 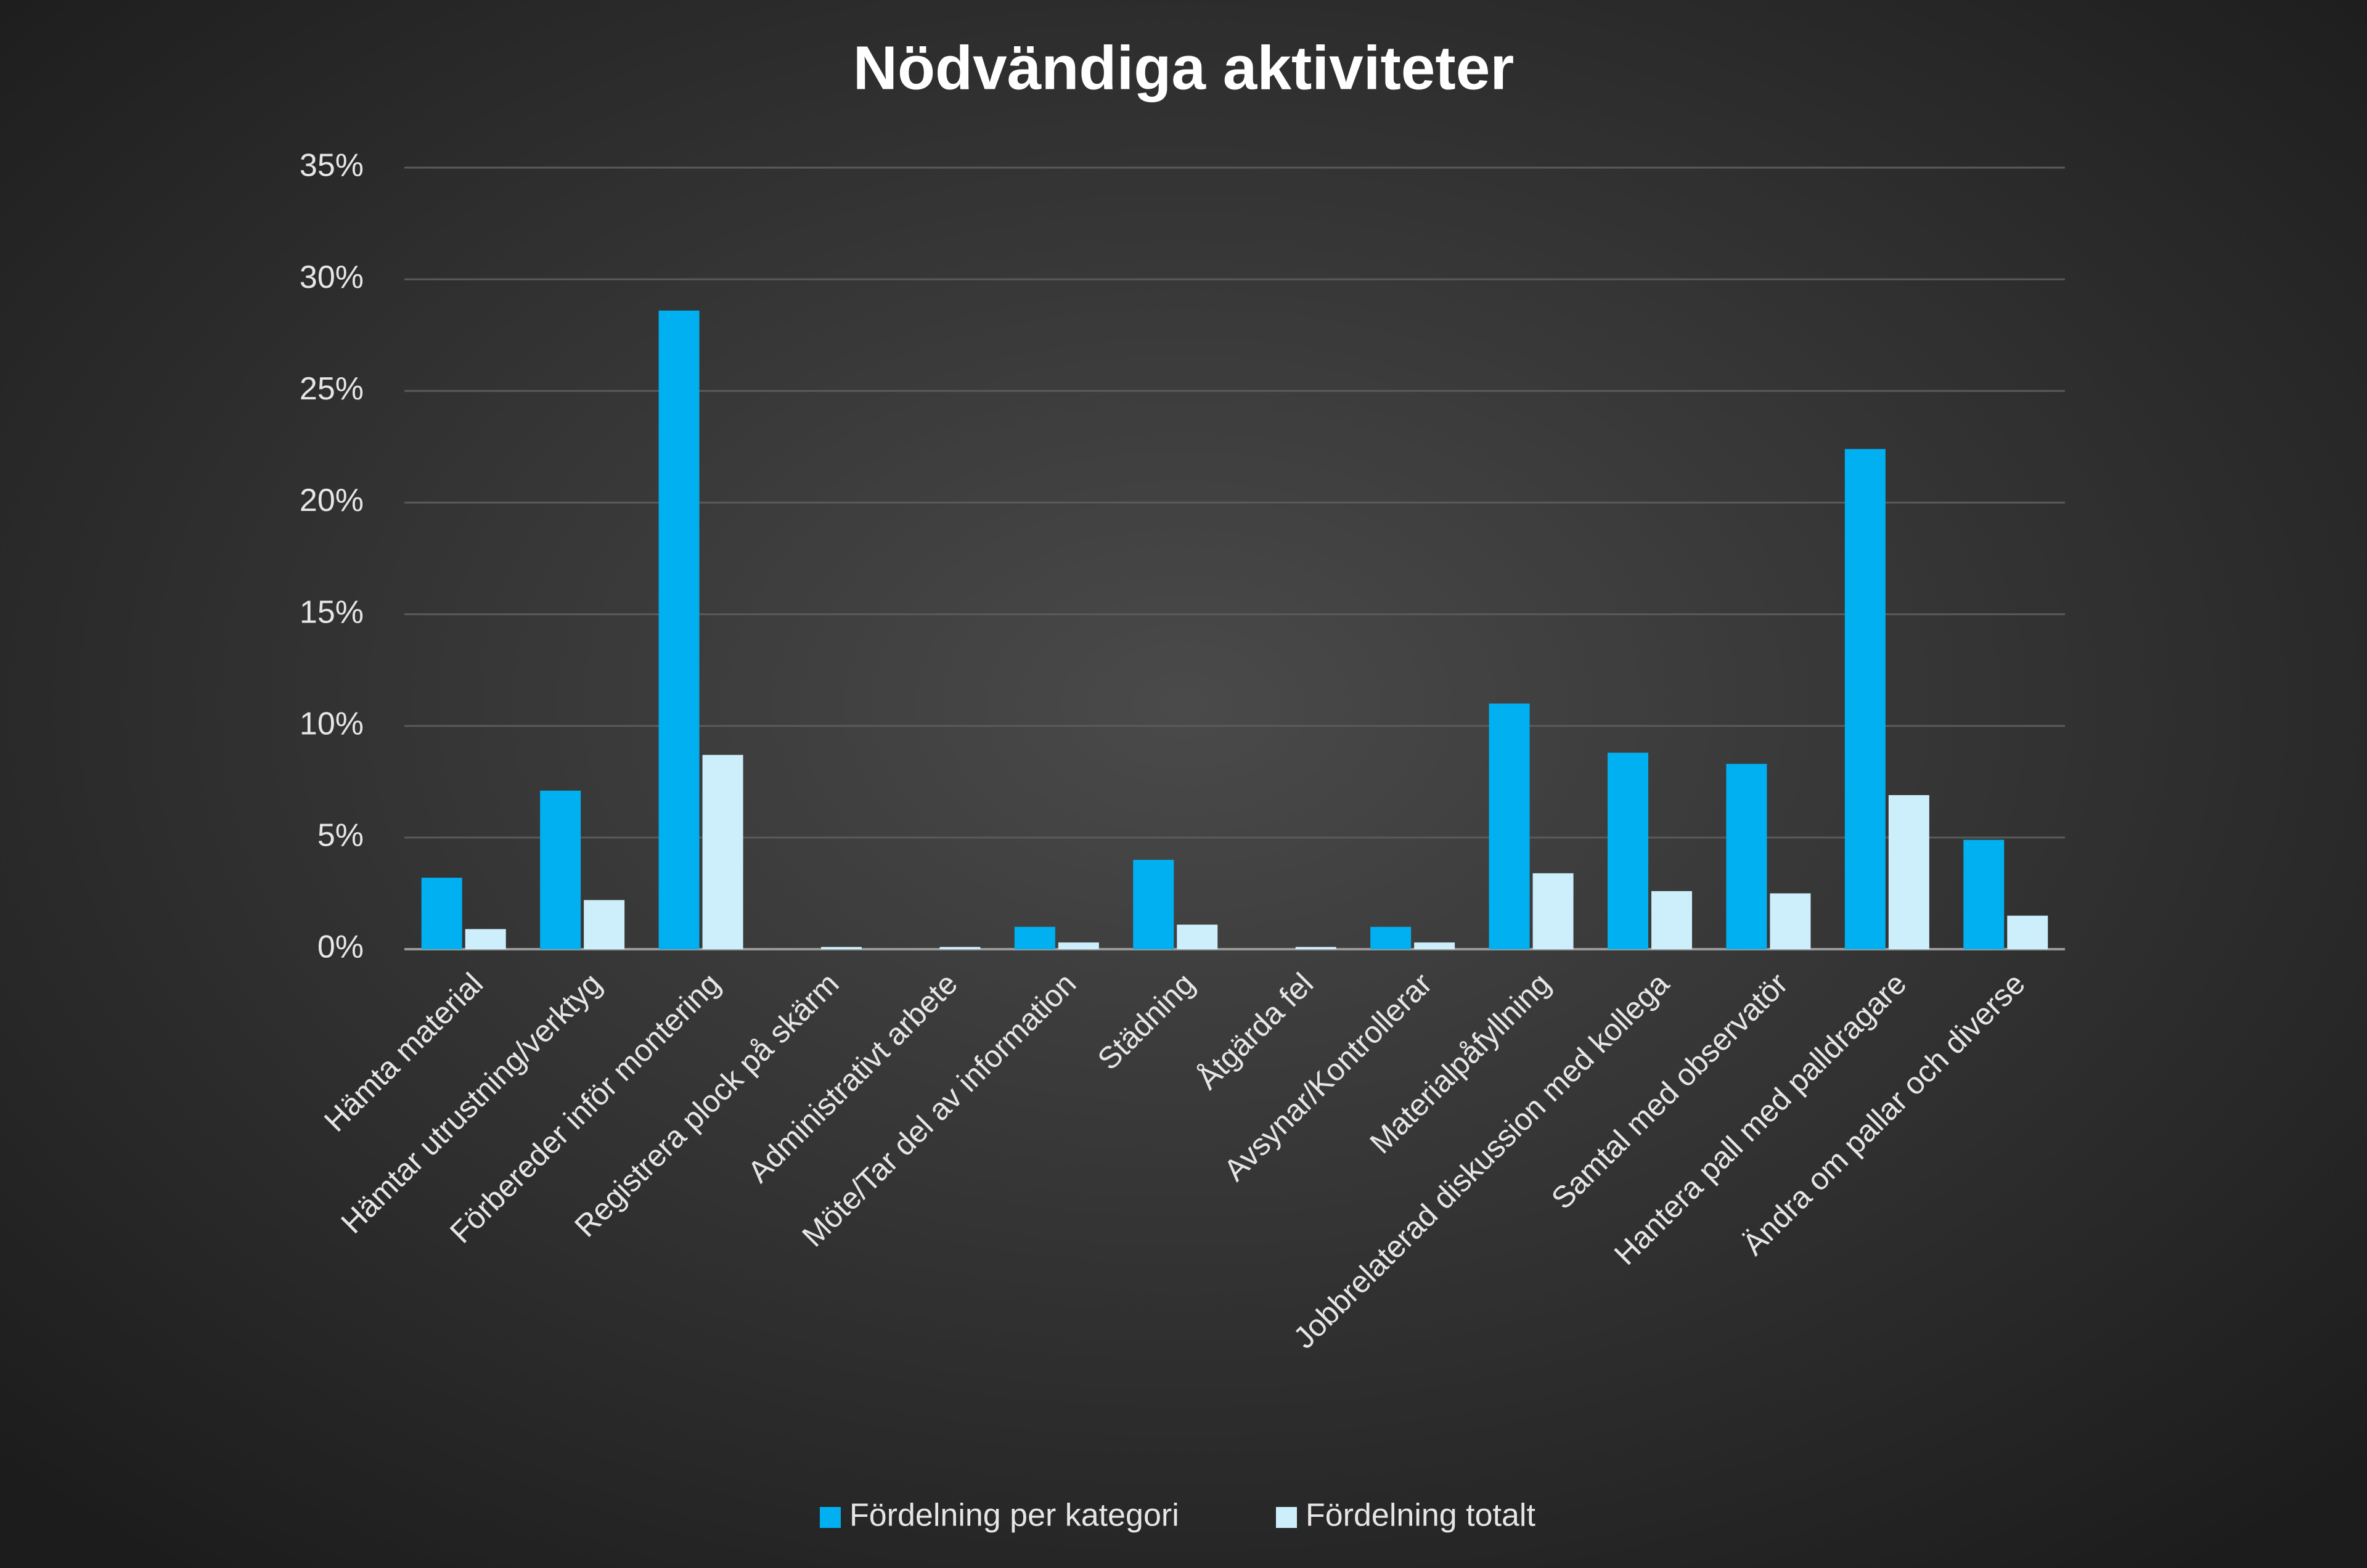 I want to click on y-tick-label: 15%, so click(x=332, y=612).